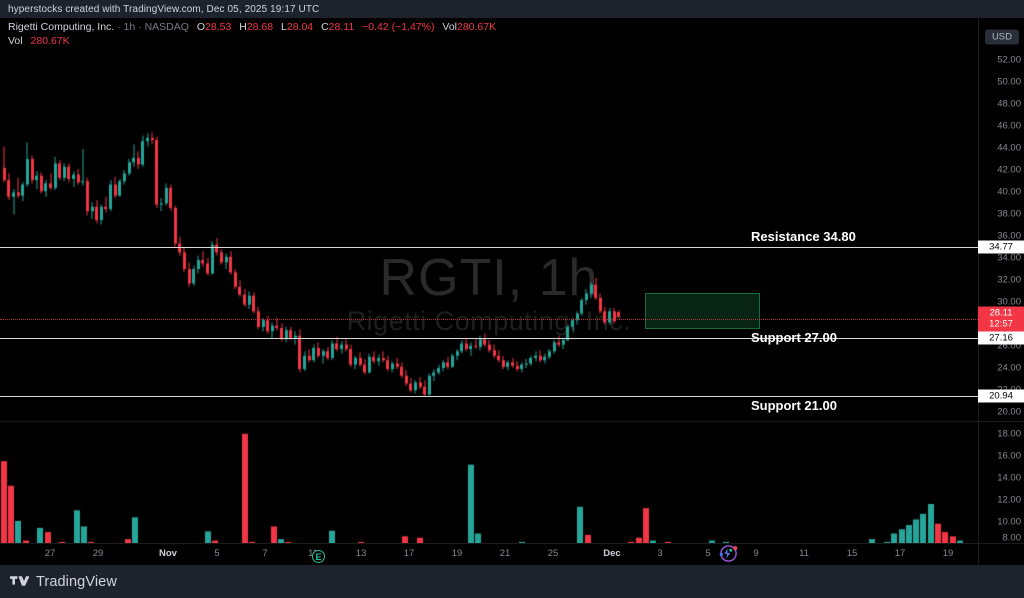 The height and width of the screenshot is (598, 1024). What do you see at coordinates (489, 247) in the screenshot?
I see `resistance-line` at bounding box center [489, 247].